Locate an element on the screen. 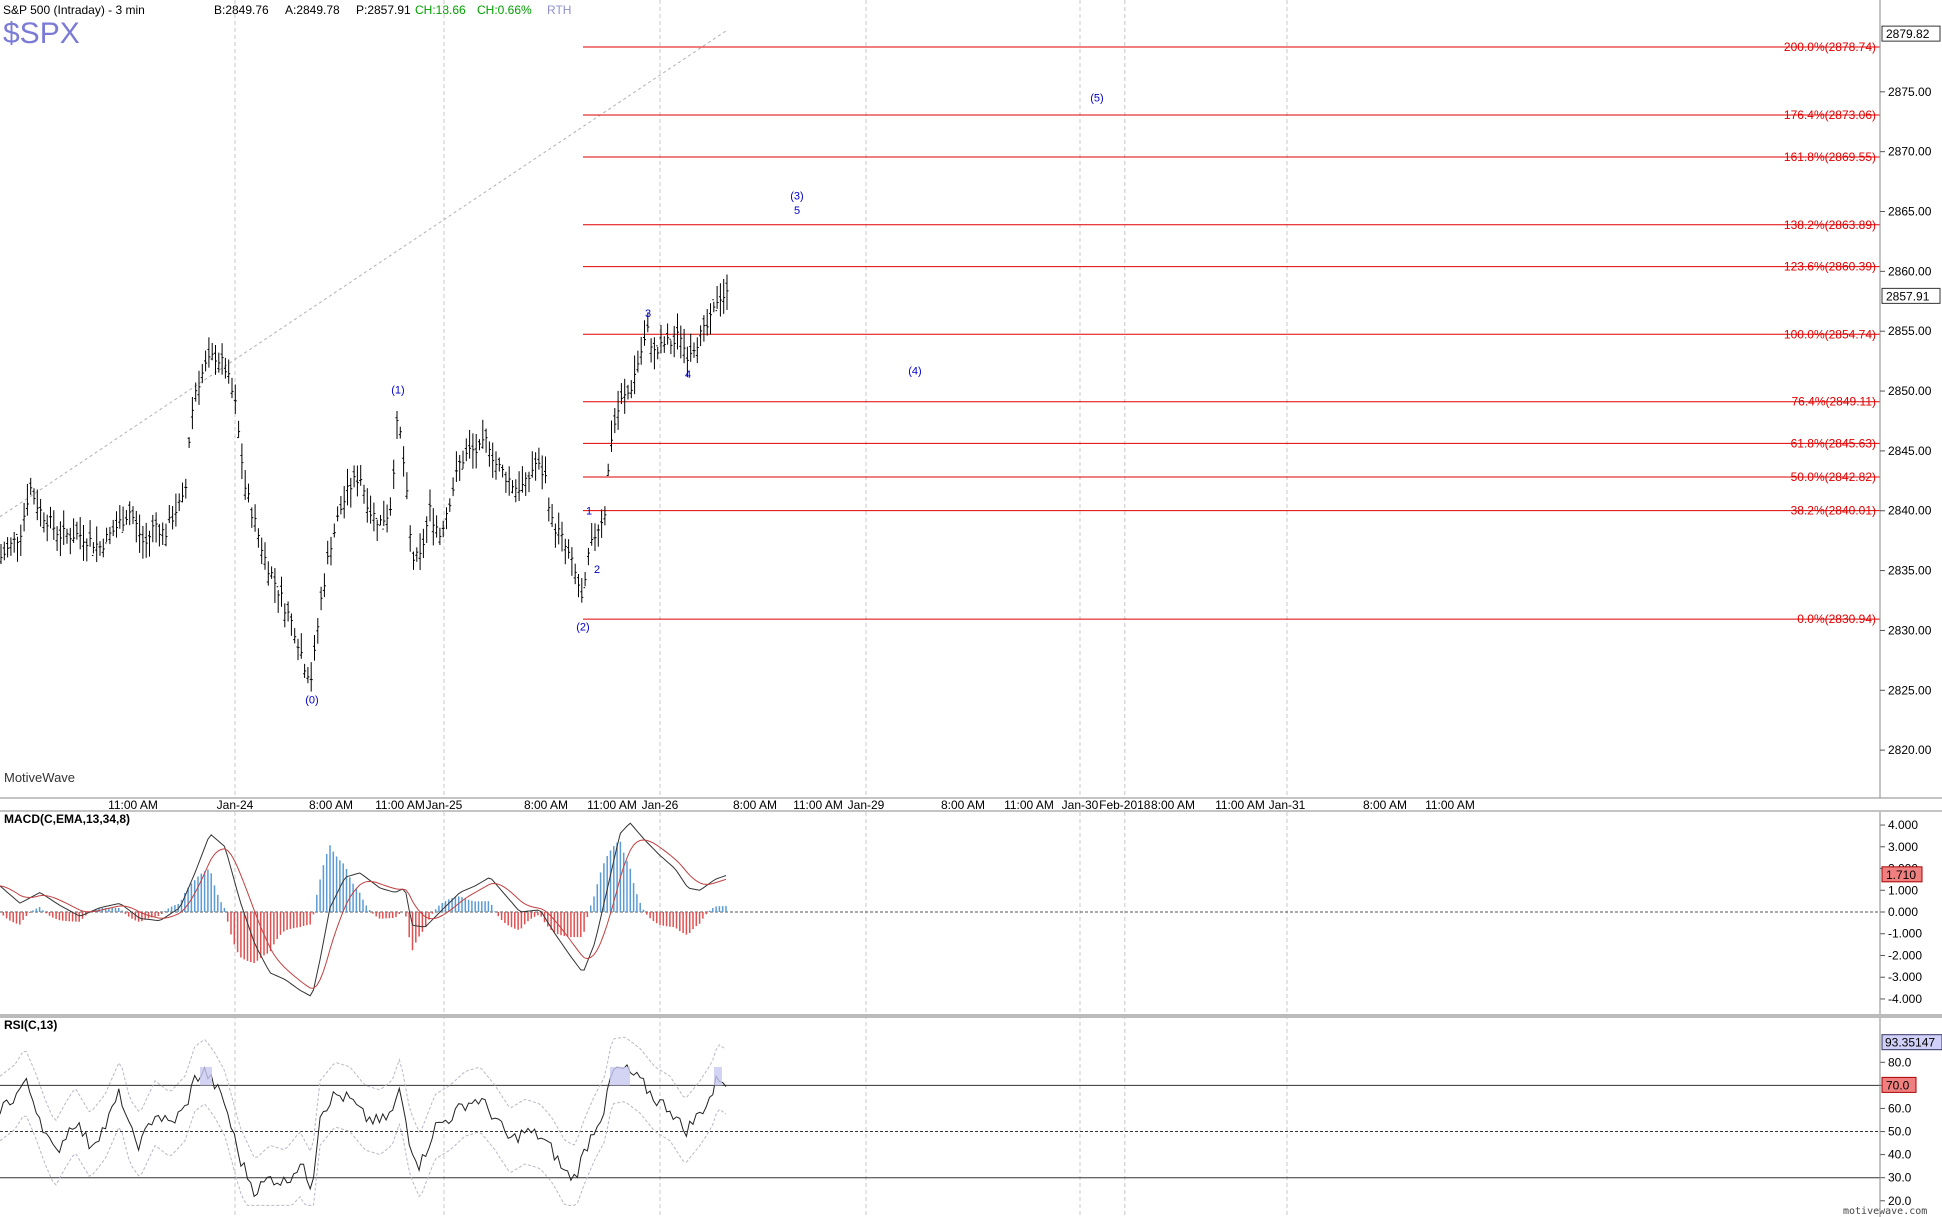 This screenshot has width=1942, height=1217. header-bid: B:2849.76 is located at coordinates (241, 10).